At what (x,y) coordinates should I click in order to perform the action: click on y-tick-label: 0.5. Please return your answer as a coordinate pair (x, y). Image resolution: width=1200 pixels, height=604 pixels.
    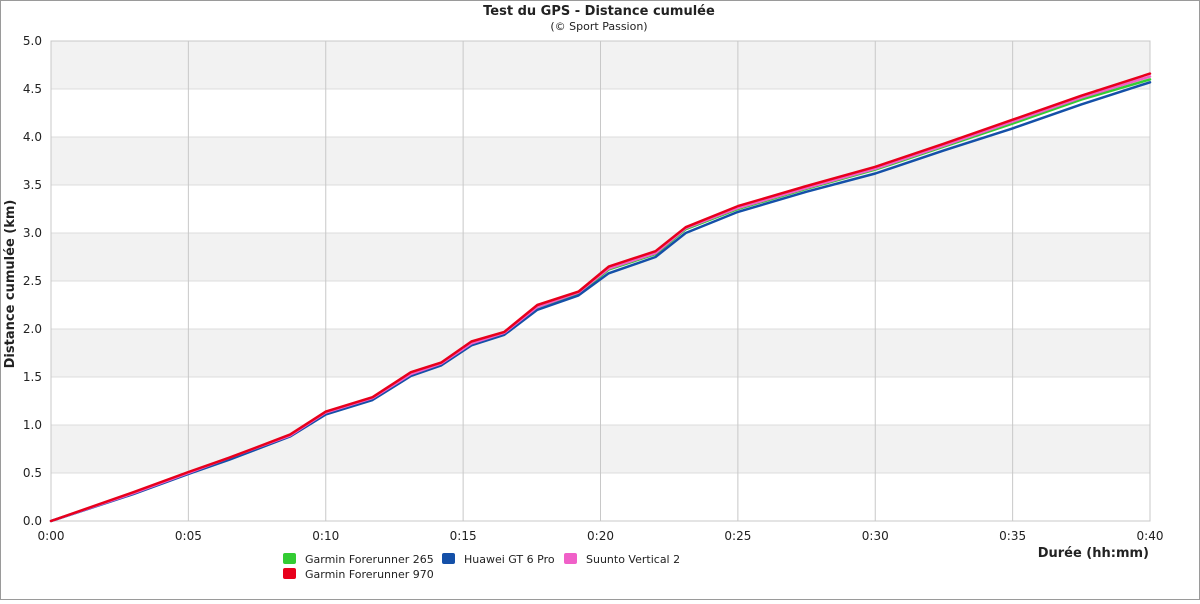
    Looking at the image, I should click on (32, 473).